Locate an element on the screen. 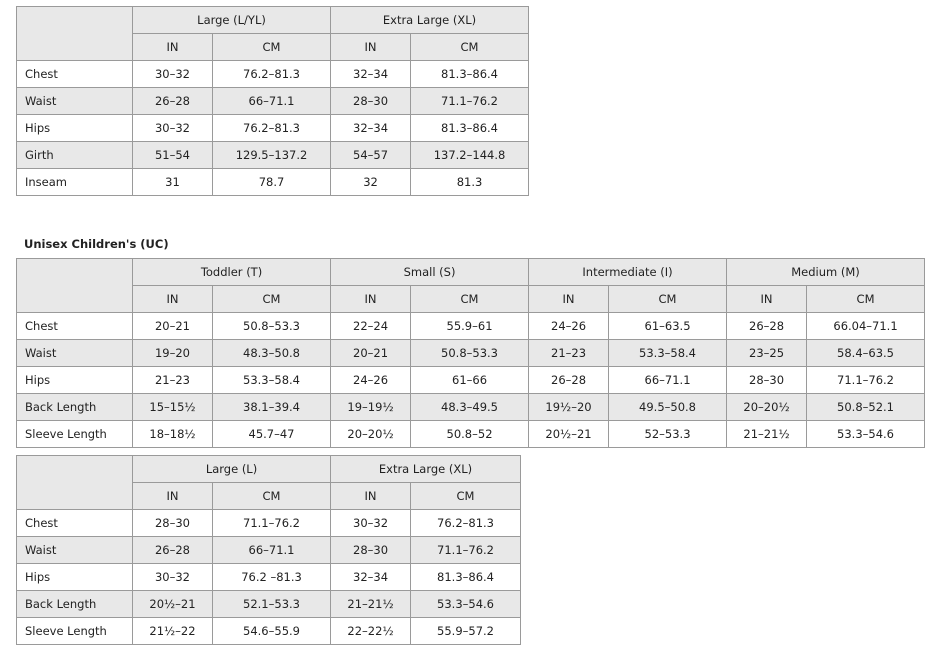 The image size is (950, 669). table-row: Hips 30–32 76.2–81.3 32–34 81.3–86.4 is located at coordinates (273, 128).